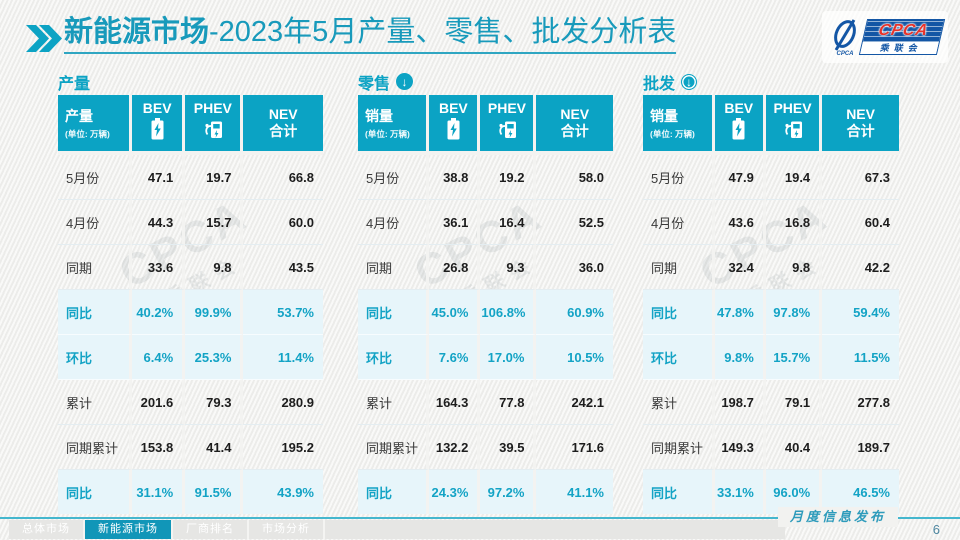 This screenshot has width=960, height=540. I want to click on row-value-bev: 40.2%, so click(159, 312).